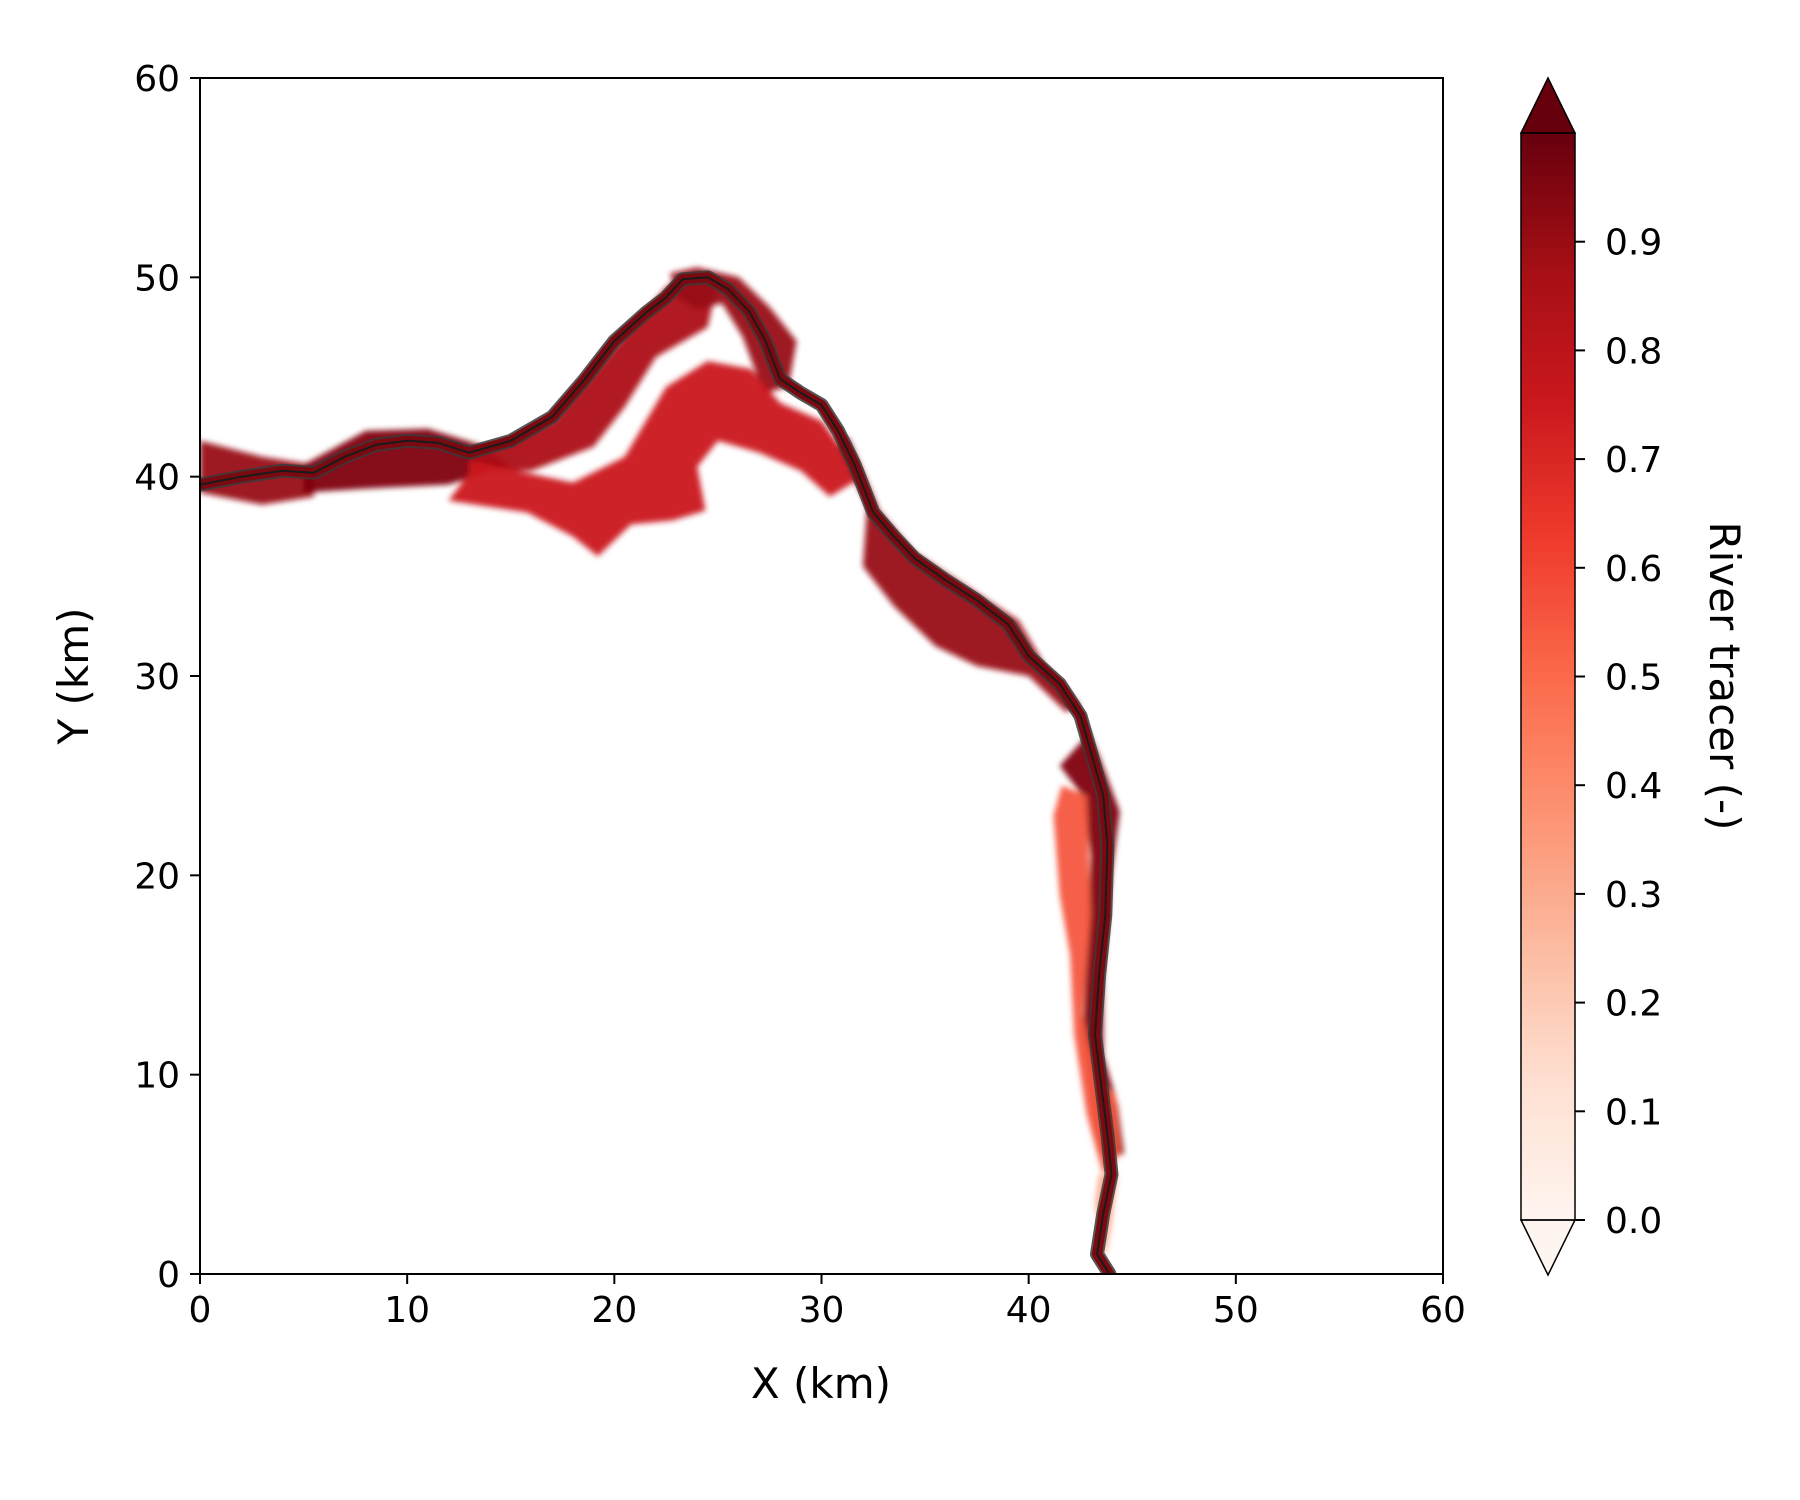 The image size is (1800, 1500). I want to click on y-tick-label: 60, so click(157, 79).